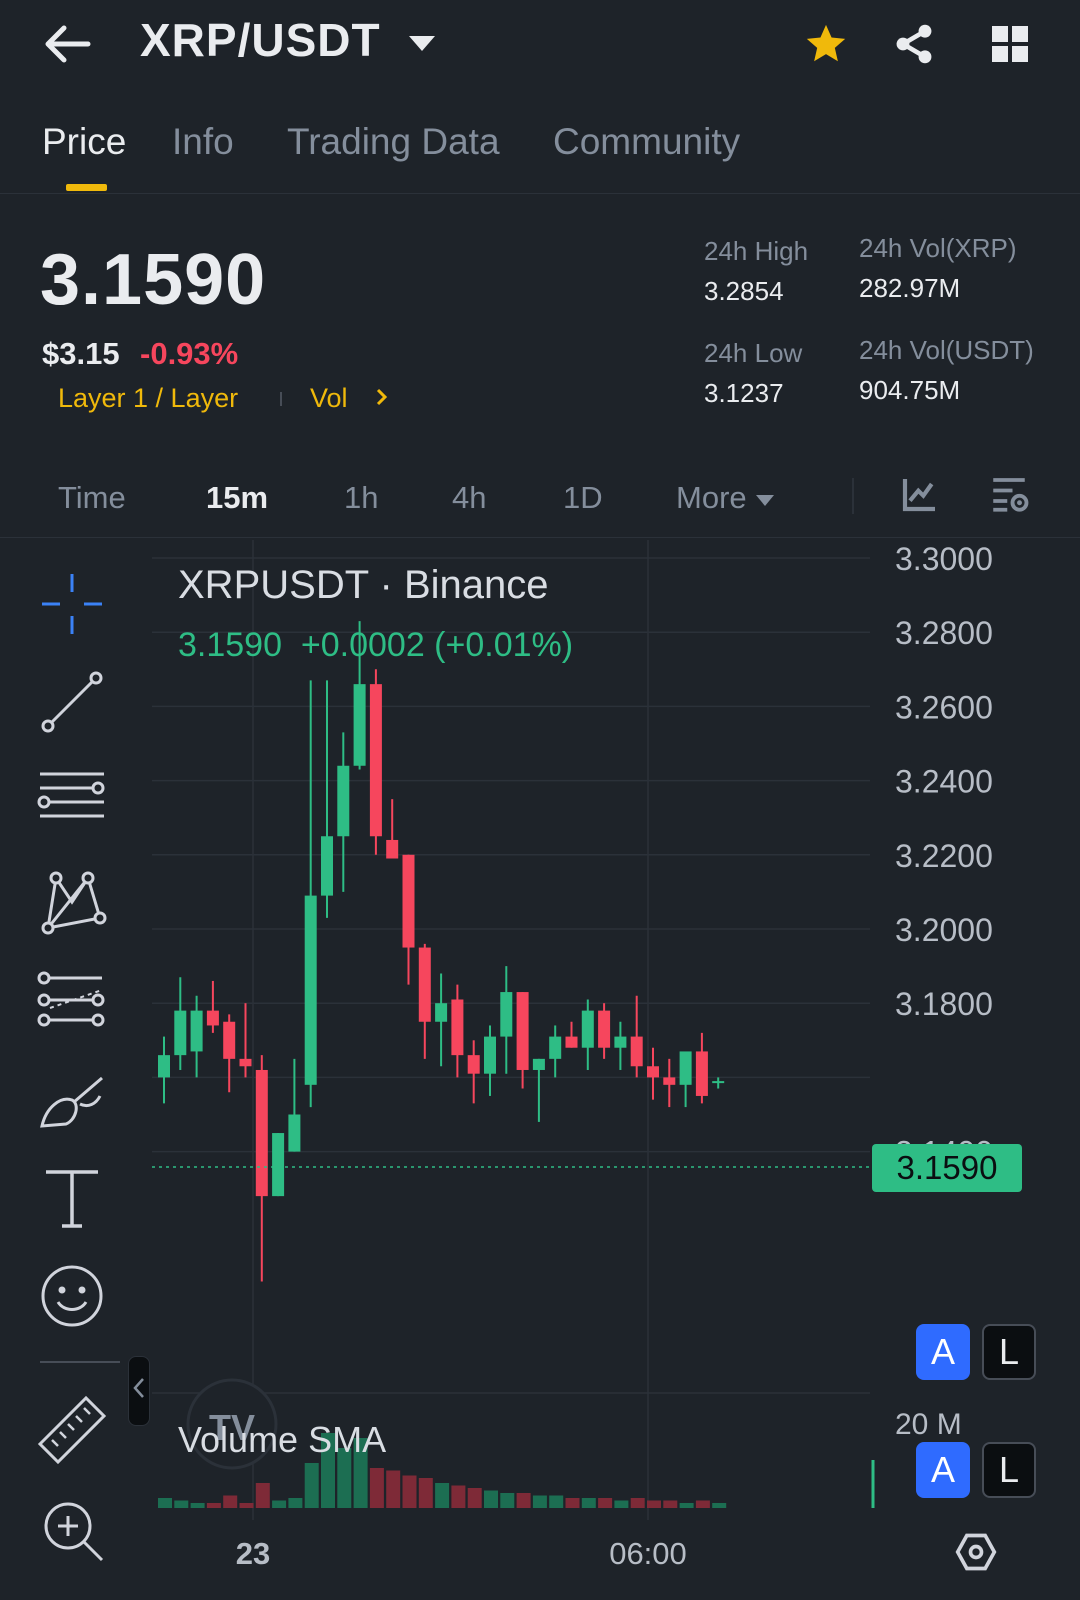 The width and height of the screenshot is (1080, 1600). I want to click on chart-settings-icon, so click(1009, 496).